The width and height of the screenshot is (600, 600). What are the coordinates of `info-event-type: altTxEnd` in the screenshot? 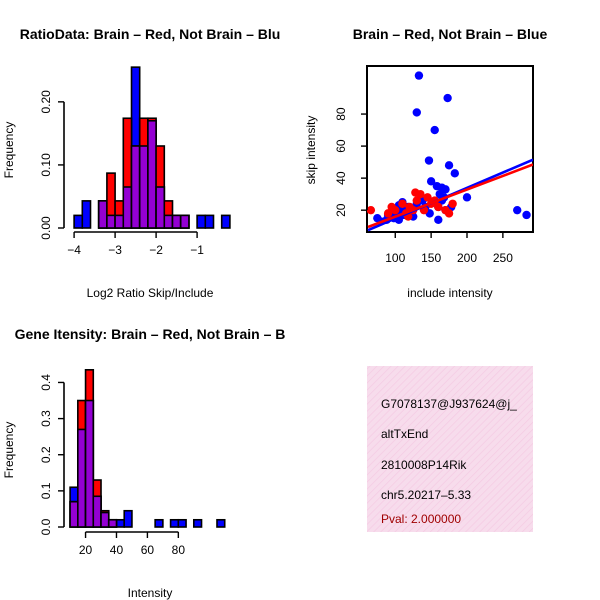 It's located at (404, 434).